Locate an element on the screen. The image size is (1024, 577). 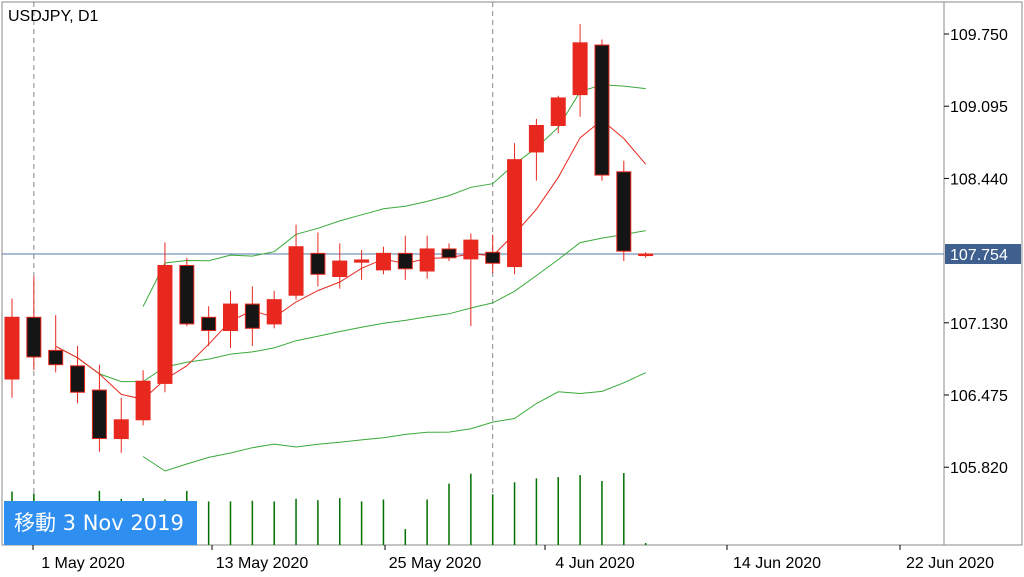
symbol-timeframe-label: USDJPY, D1 is located at coordinates (53, 16).